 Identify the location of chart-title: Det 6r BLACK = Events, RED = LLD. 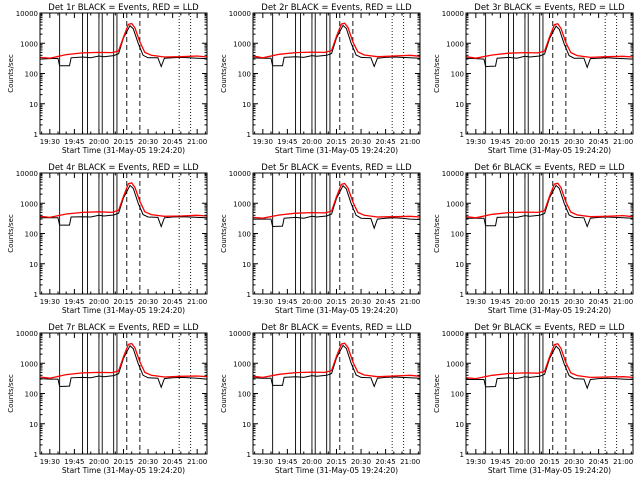
(549, 168).